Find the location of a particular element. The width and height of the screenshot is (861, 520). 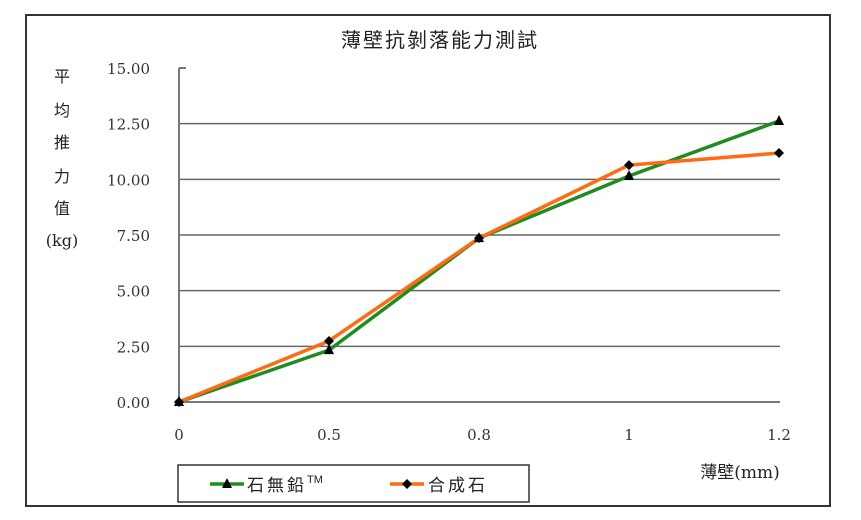

svg-text: (kg) is located at coordinates (62, 240).